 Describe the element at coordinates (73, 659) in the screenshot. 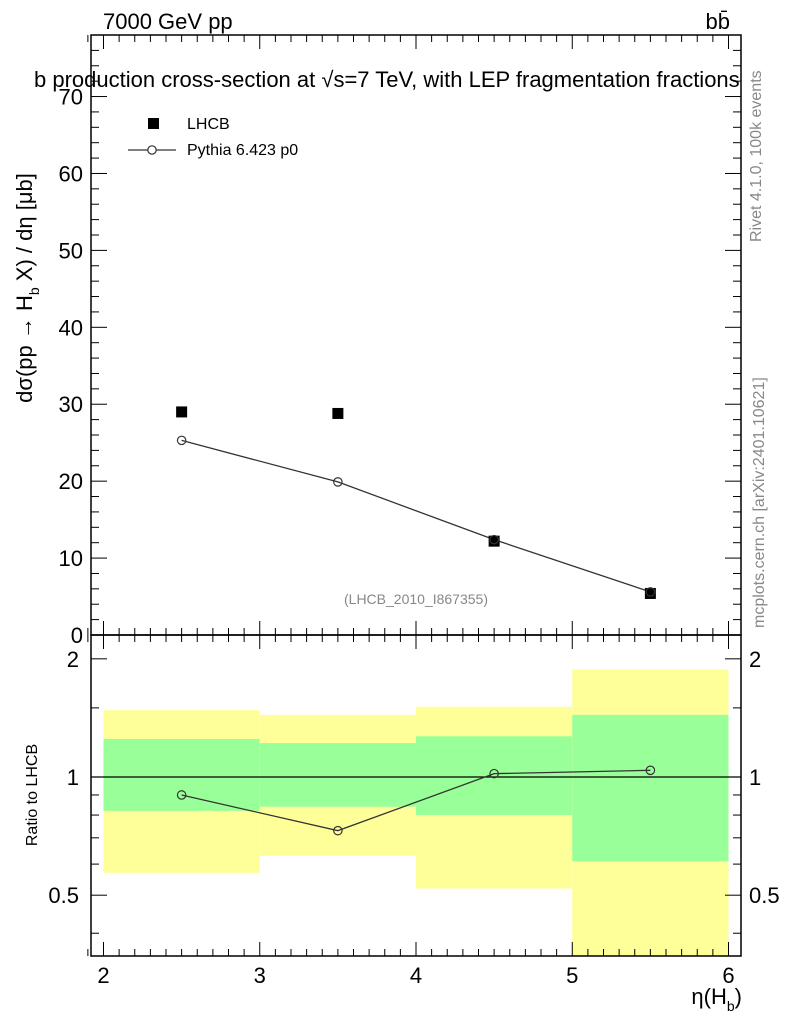

I see `ratio-y-tick-label: 2` at that location.